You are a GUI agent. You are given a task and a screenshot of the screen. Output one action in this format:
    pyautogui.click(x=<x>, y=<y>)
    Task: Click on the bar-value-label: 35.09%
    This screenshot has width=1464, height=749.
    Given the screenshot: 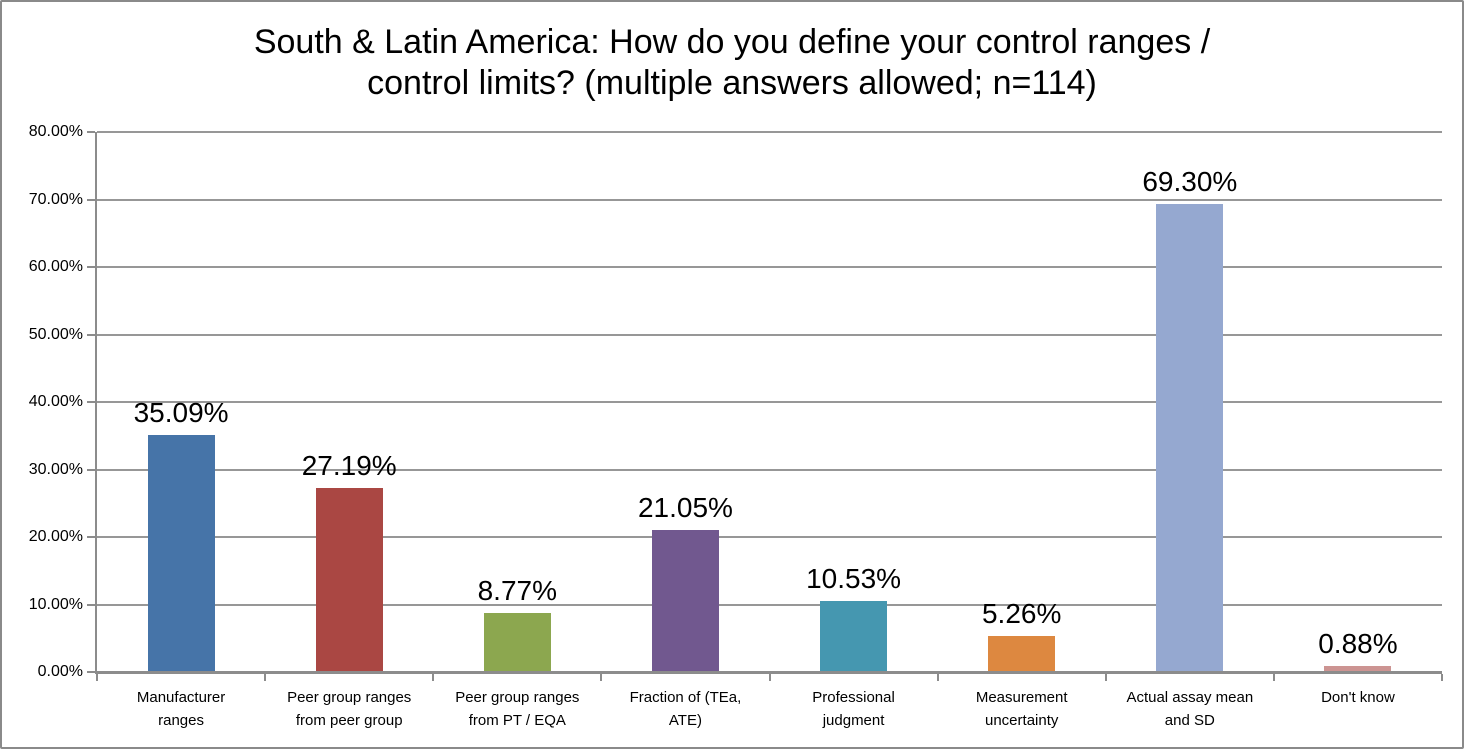 What is the action you would take?
    pyautogui.click(x=181, y=413)
    